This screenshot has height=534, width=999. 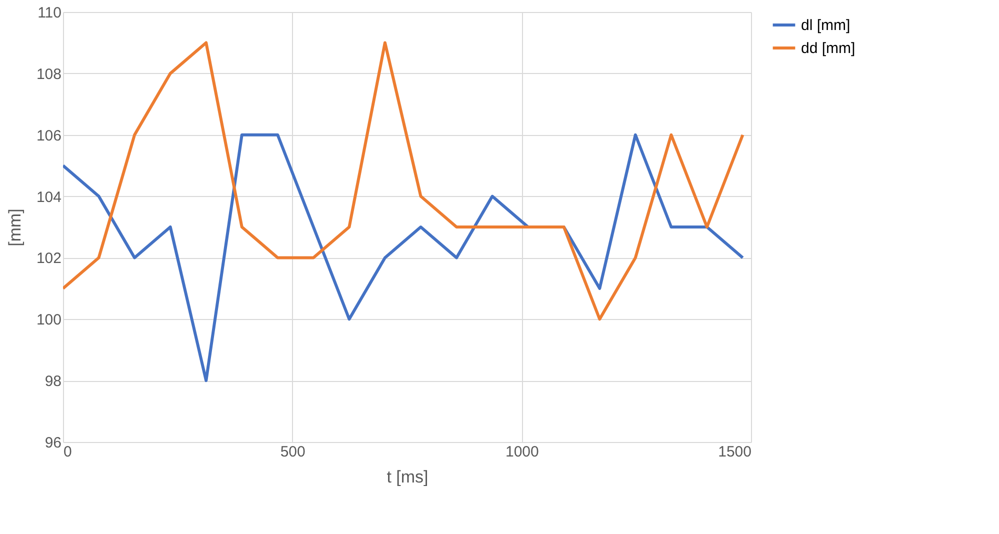 What do you see at coordinates (49, 74) in the screenshot?
I see `y-tick-label: 108` at bounding box center [49, 74].